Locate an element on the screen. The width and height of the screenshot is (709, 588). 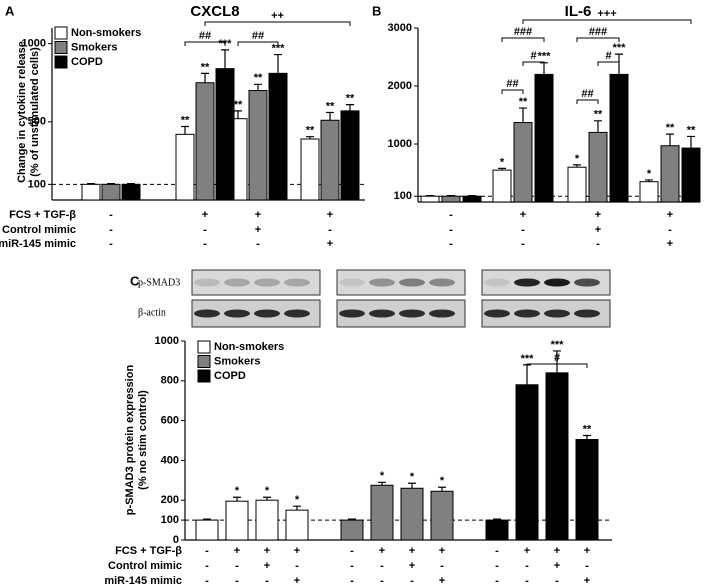
legend-label: Non-smokers is located at coordinates (249, 347).